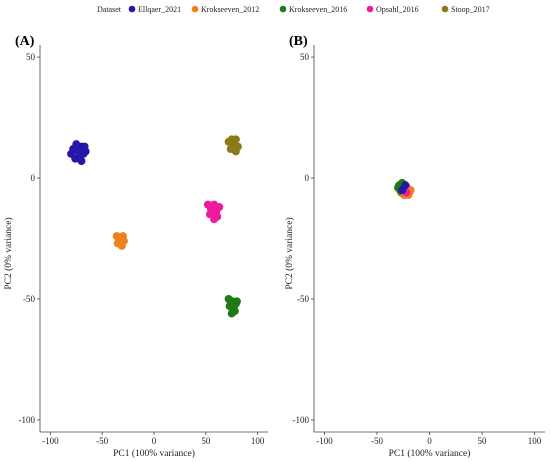 The width and height of the screenshot is (550, 462). What do you see at coordinates (25, 41) in the screenshot?
I see `panel-label: (A)` at bounding box center [25, 41].